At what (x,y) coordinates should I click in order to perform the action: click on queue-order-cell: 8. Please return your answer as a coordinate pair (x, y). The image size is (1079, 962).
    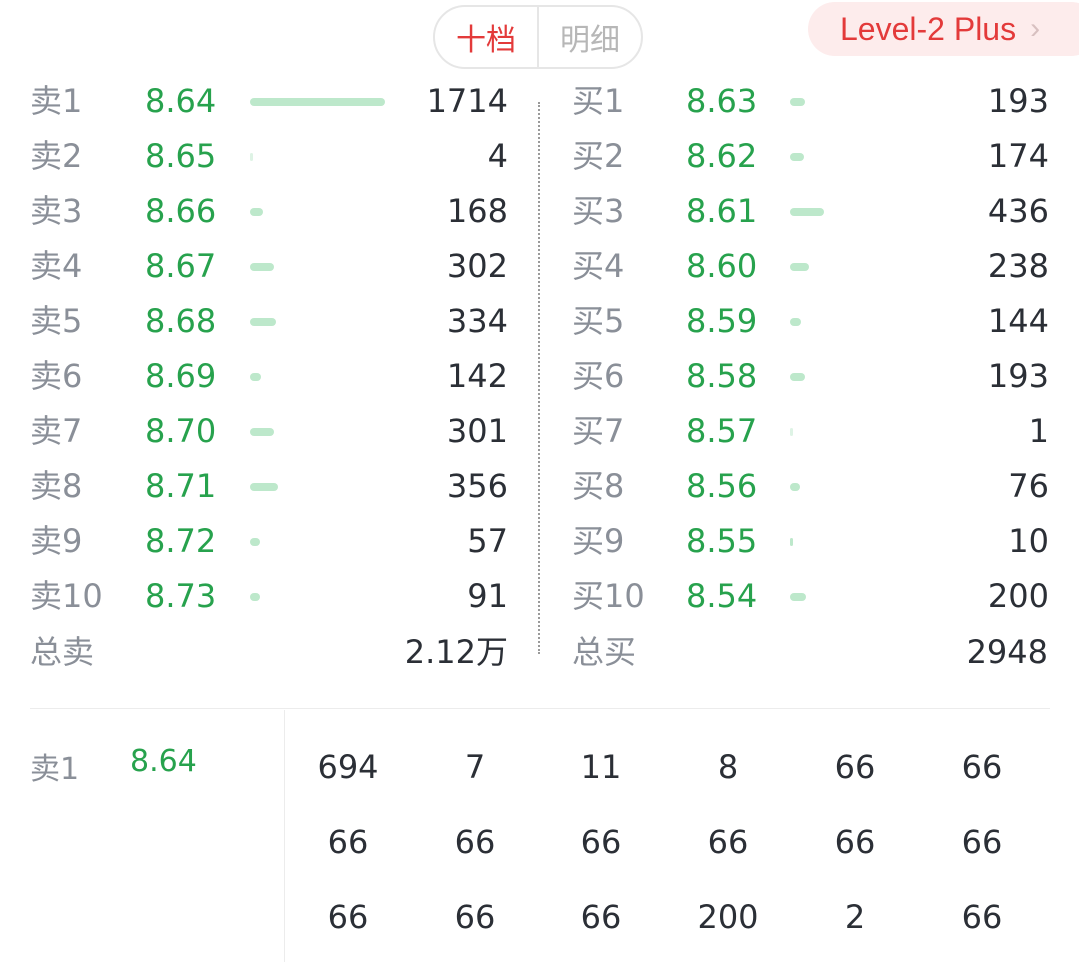
    Looking at the image, I should click on (728, 767).